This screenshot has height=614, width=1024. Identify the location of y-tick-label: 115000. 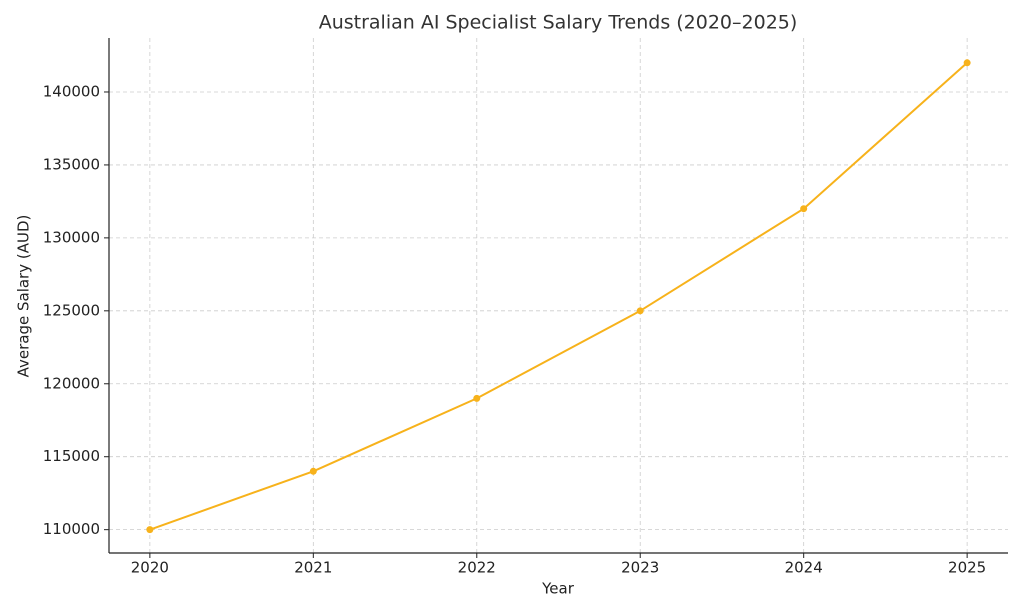
(71, 456).